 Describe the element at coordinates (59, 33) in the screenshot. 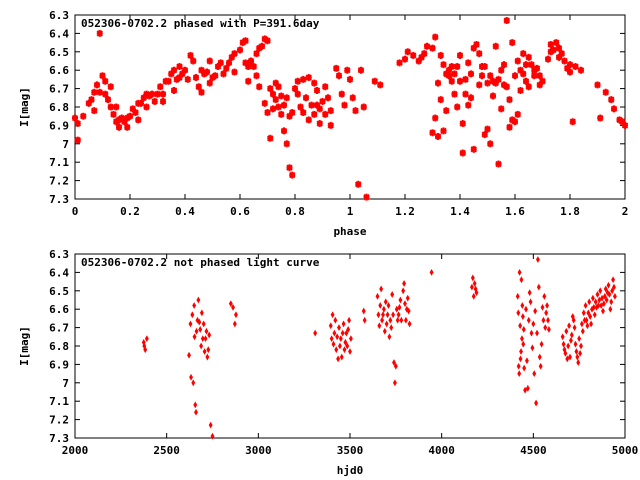

I see `y-tick-label: 6.4` at that location.